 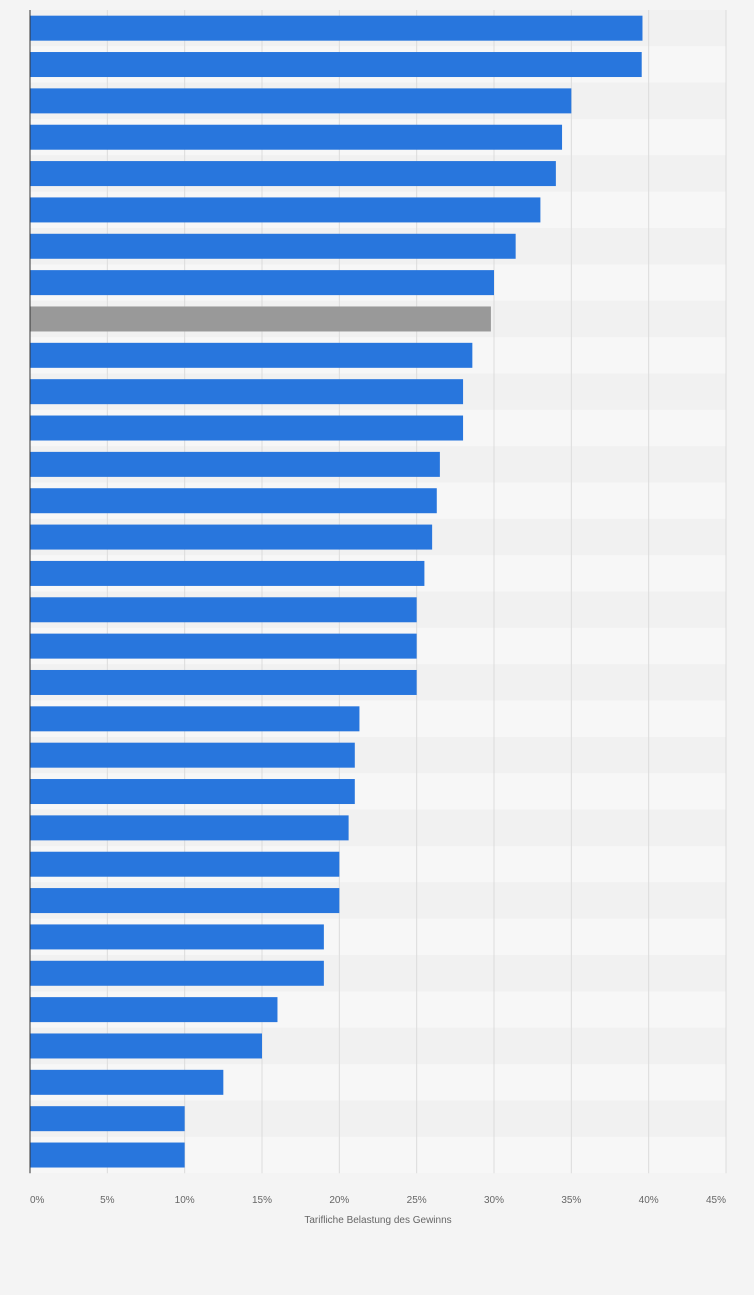 What do you see at coordinates (262, 1200) in the screenshot?
I see `x-tick-label: 15%` at bounding box center [262, 1200].